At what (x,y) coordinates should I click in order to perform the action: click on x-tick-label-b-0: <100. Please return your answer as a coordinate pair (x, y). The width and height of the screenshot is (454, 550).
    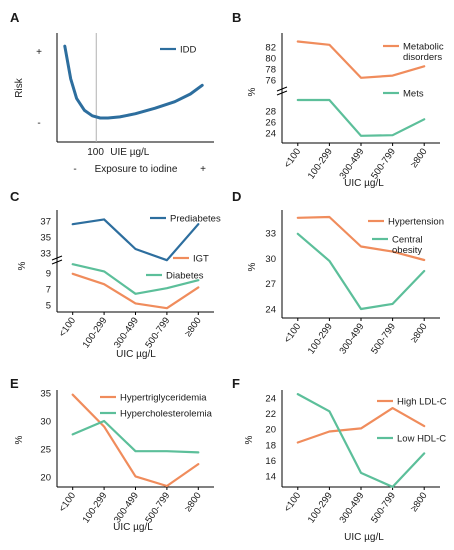
    Looking at the image, I should click on (292, 158).